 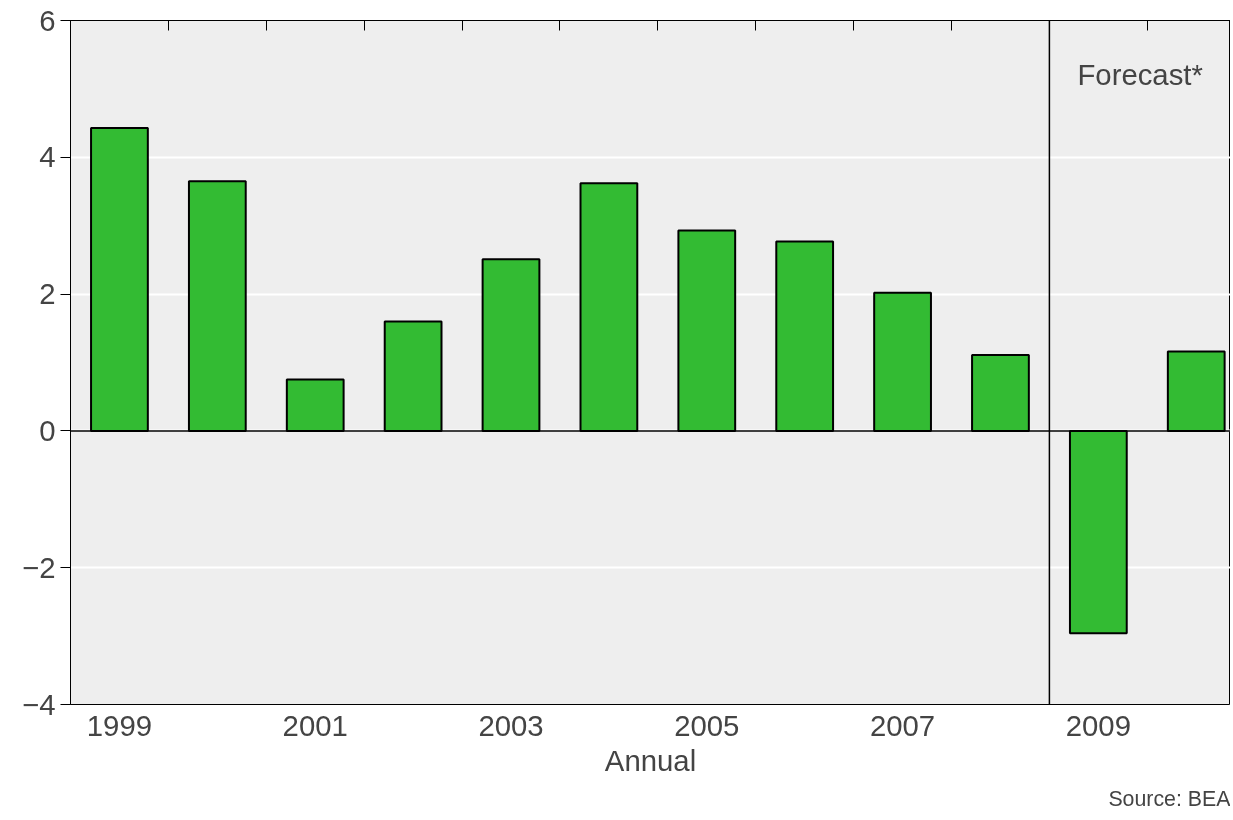 I want to click on x-tick-label: 2007, so click(x=902, y=725).